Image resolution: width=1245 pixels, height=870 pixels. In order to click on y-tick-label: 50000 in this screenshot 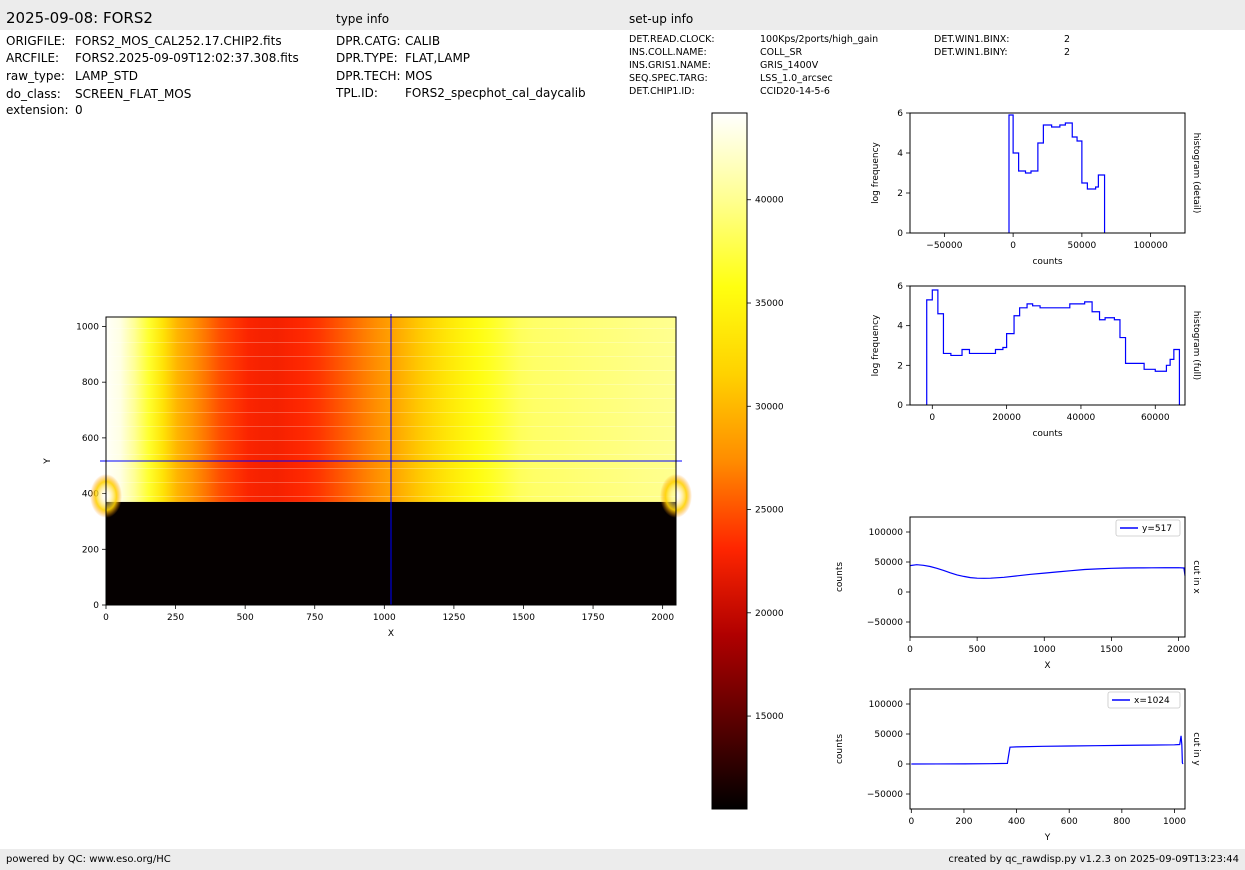, I will do `click(888, 735)`.